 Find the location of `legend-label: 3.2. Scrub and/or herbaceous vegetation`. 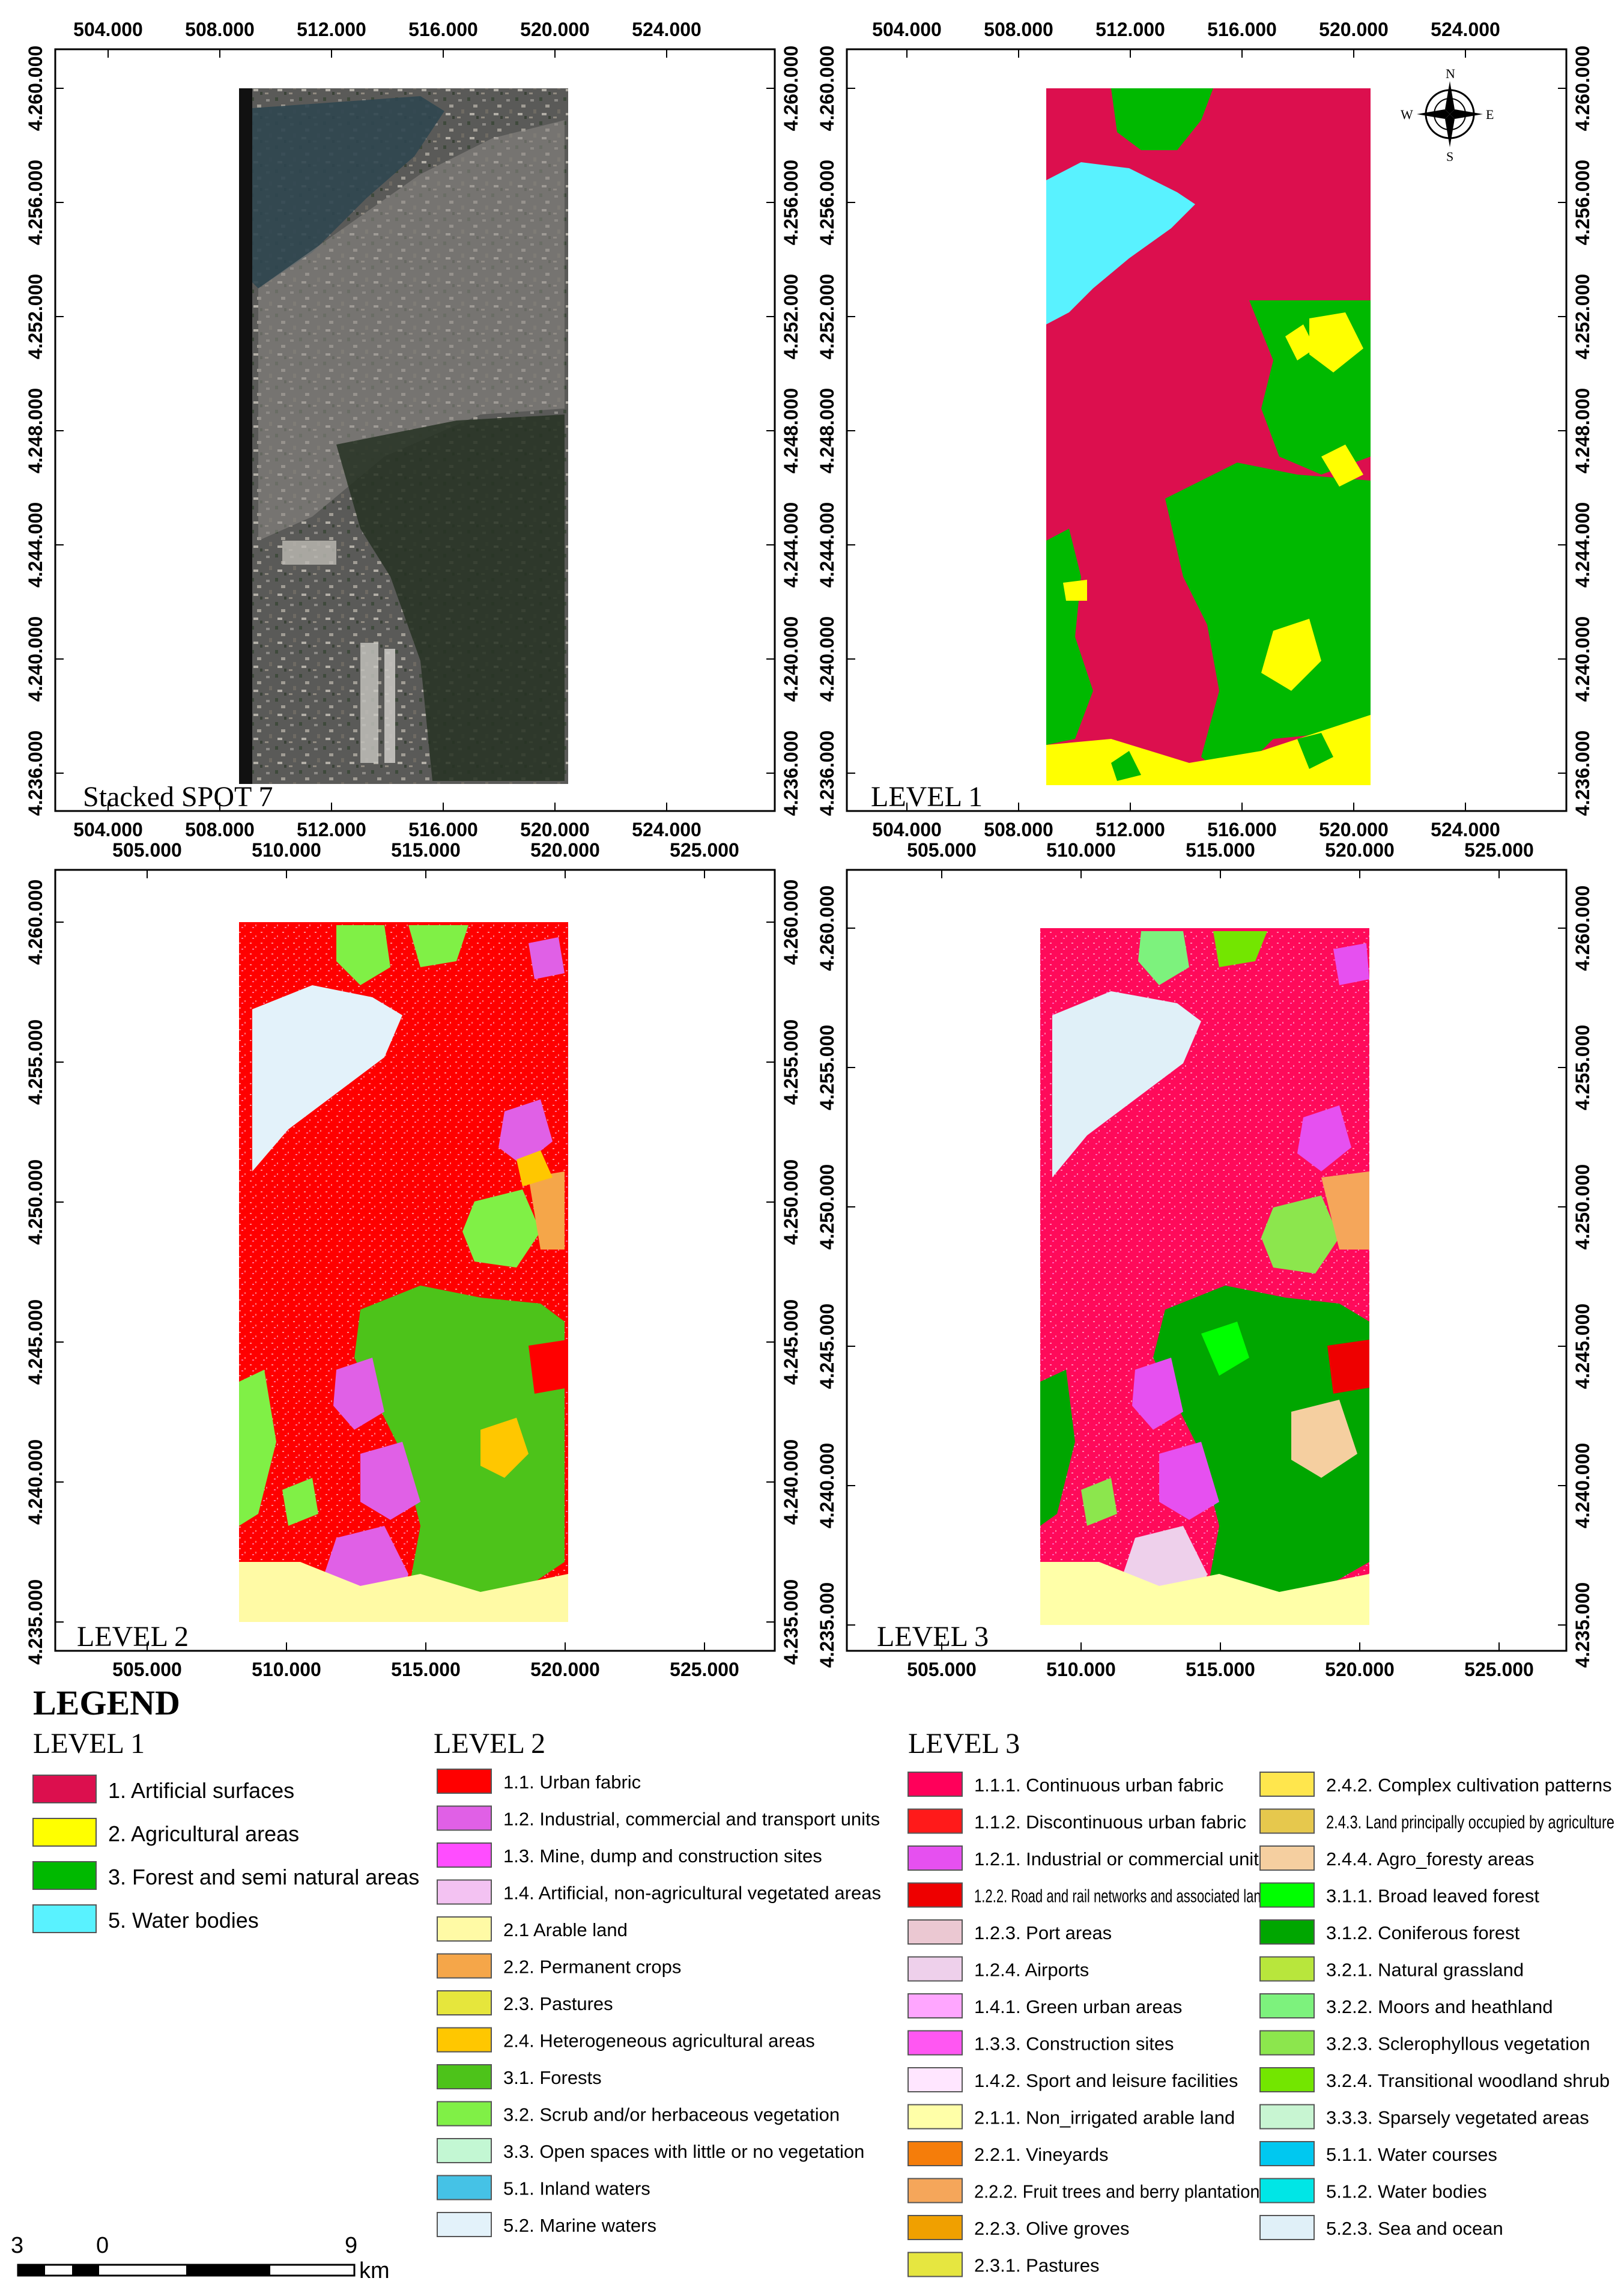

legend-label: 3.2. Scrub and/or herbaceous vegetation is located at coordinates (671, 2115).